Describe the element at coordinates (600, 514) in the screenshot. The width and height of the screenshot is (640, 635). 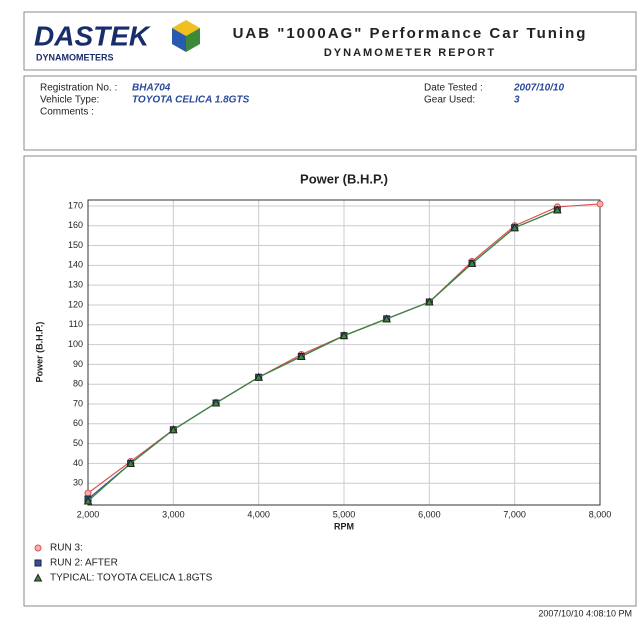
I see `x-tick-label: 8,000` at that location.